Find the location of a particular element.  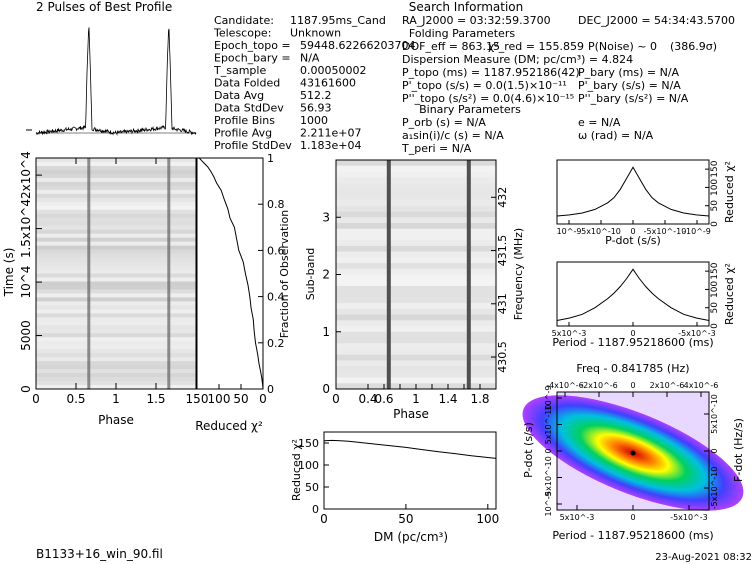

dm-xtick-label: 0 is located at coordinates (324, 519).